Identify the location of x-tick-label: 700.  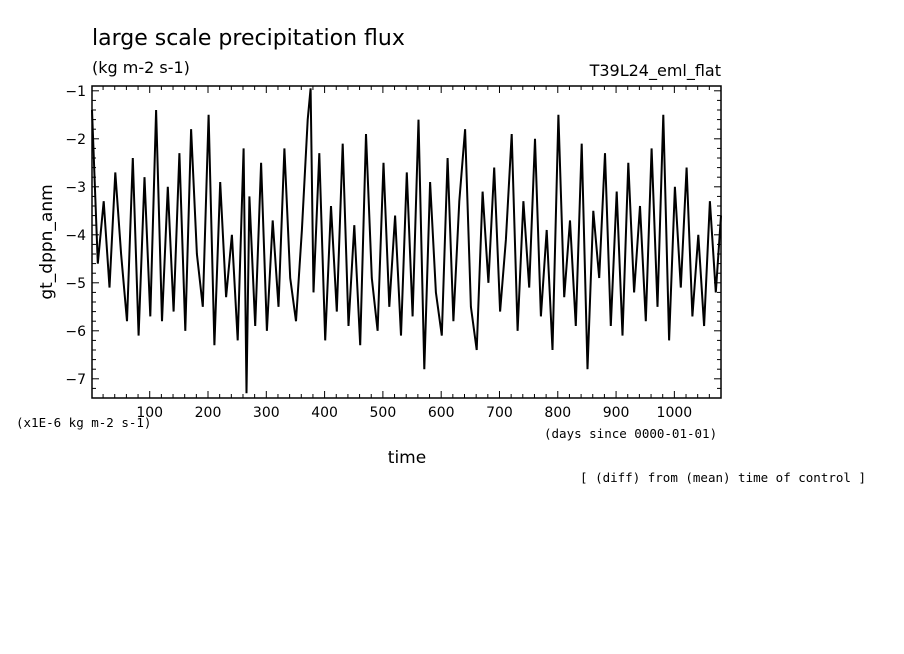
(499, 413).